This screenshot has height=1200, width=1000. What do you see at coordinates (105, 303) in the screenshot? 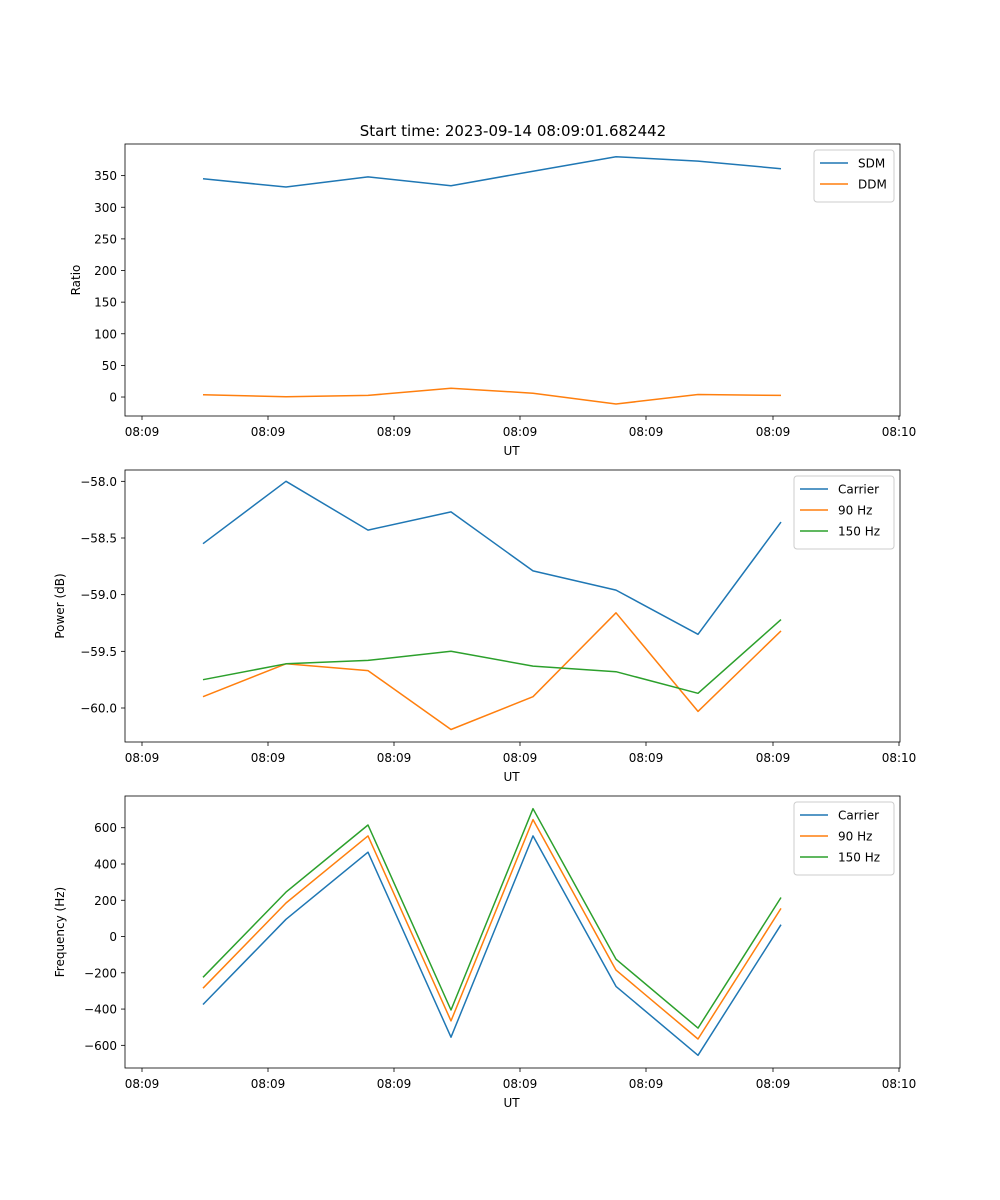
I see `y-tick-label: 150` at bounding box center [105, 303].